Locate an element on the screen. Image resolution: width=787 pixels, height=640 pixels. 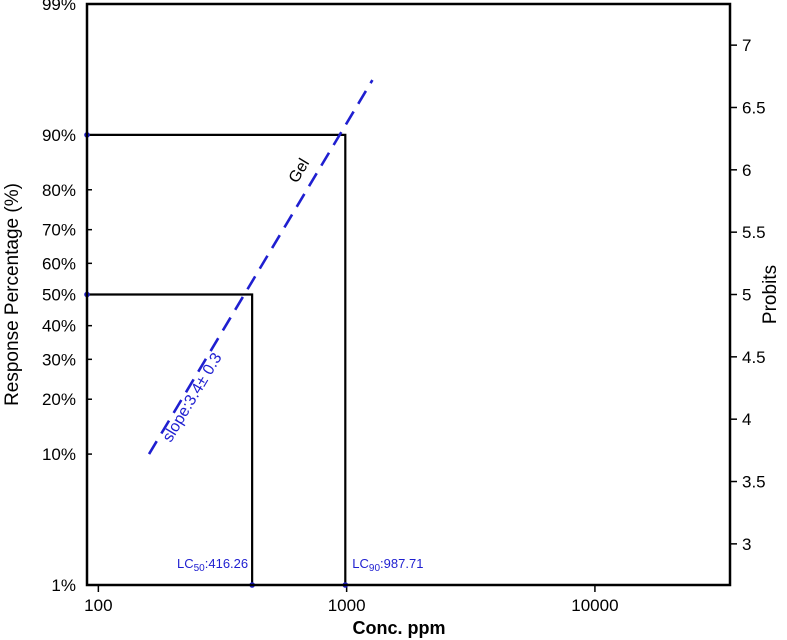
bottom-tick-label: 100 is located at coordinates (98, 605).